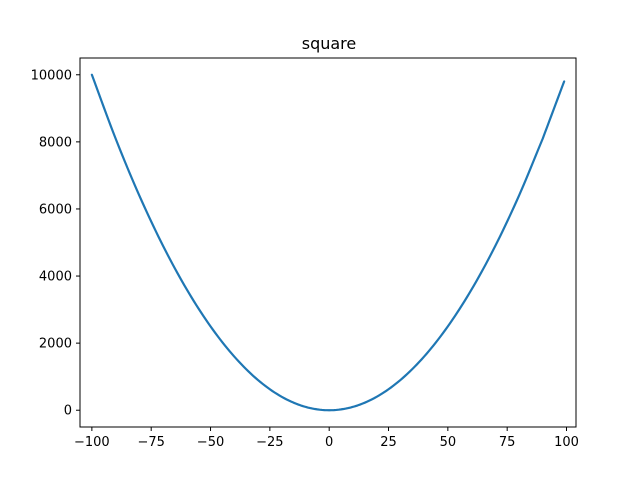  Describe the element at coordinates (507, 442) in the screenshot. I see `x-tick-label: 75` at that location.